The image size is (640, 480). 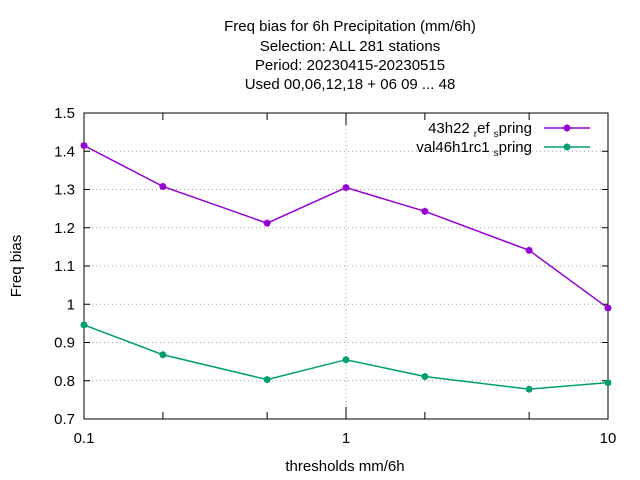 What do you see at coordinates (64, 151) in the screenshot?
I see `y-tick-label: 1.4` at bounding box center [64, 151].